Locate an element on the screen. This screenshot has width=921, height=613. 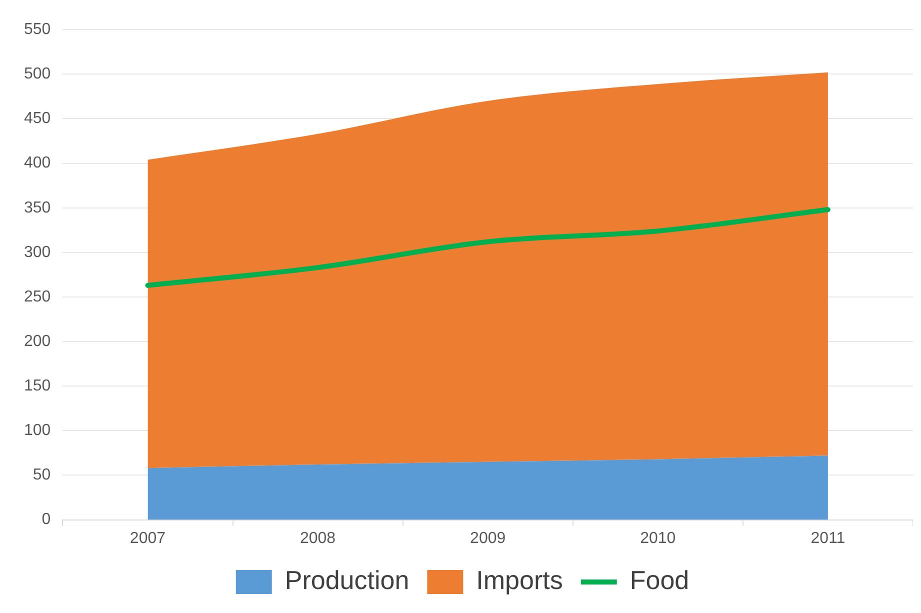
x-tick-label: 2010 is located at coordinates (658, 538).